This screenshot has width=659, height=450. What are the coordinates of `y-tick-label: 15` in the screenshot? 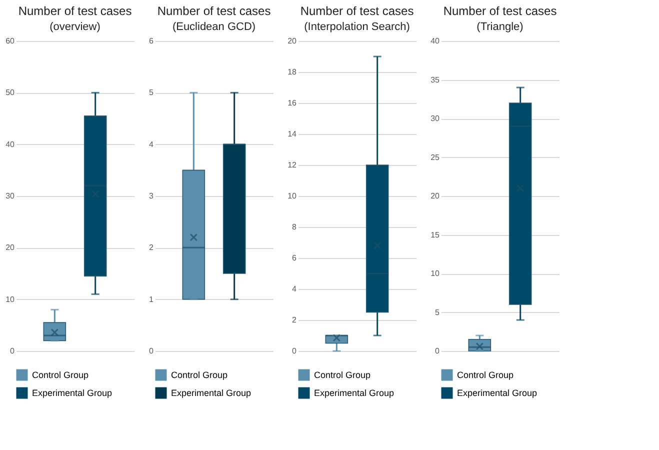 It's located at (435, 235).